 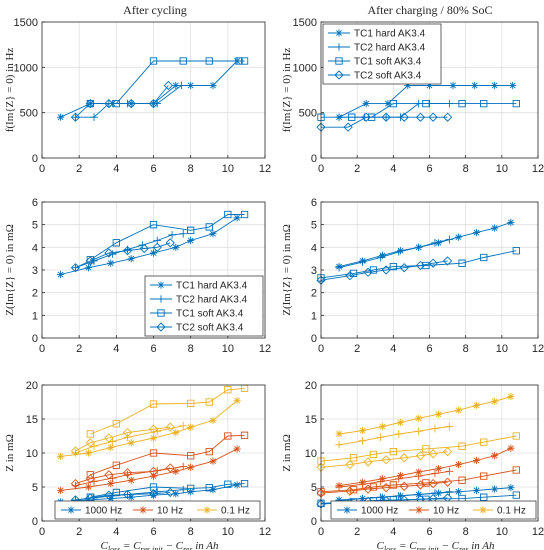 What do you see at coordinates (191, 532) in the screenshot?
I see `x-tick-label: 8` at bounding box center [191, 532].